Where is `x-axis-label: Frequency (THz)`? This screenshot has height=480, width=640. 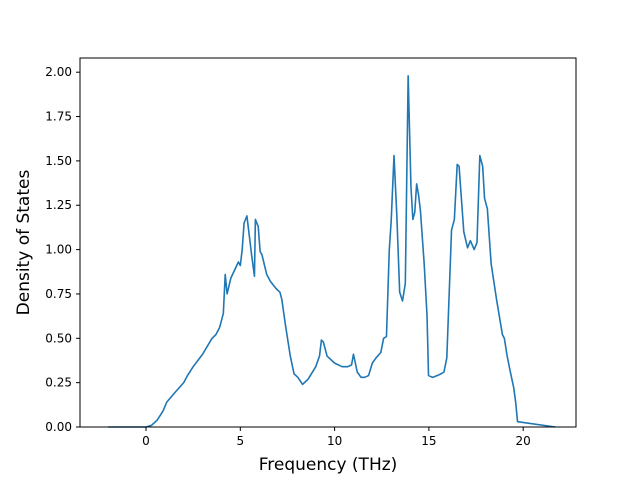 x-axis-label: Frequency (THz) is located at coordinates (328, 465).